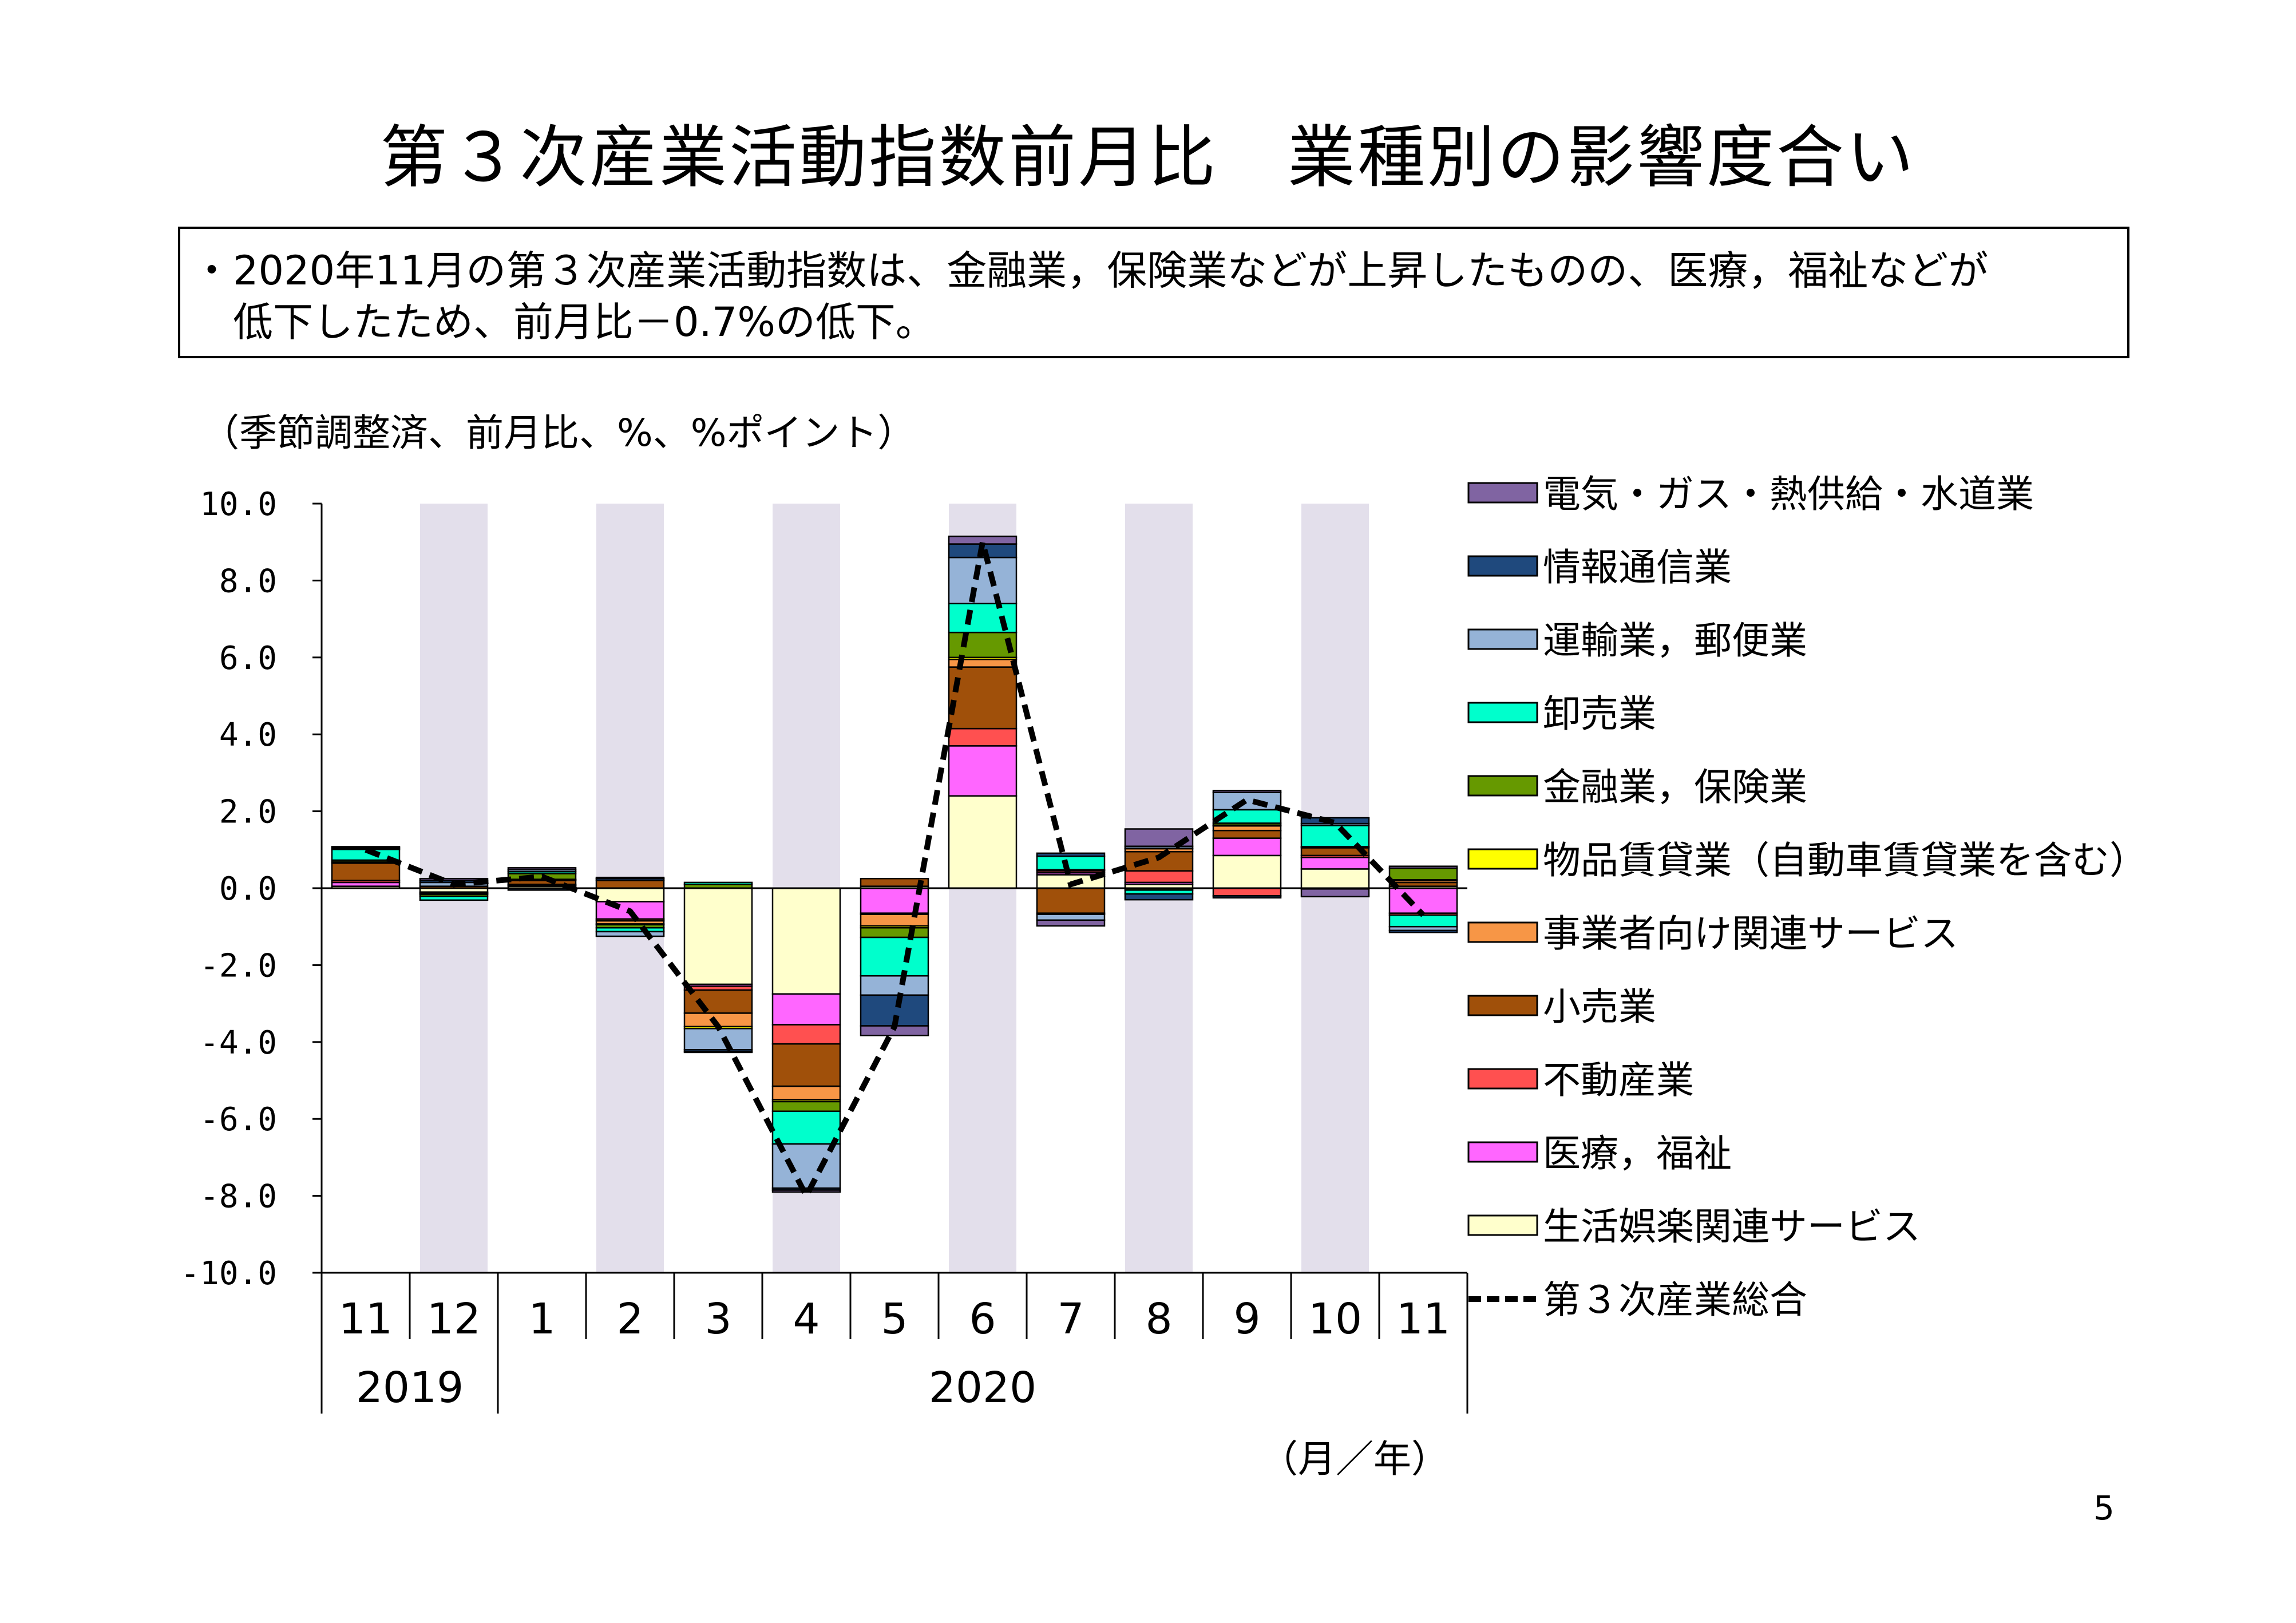  Describe the element at coordinates (238, 1197) in the screenshot. I see `y-tick-label: -8.0` at that location.